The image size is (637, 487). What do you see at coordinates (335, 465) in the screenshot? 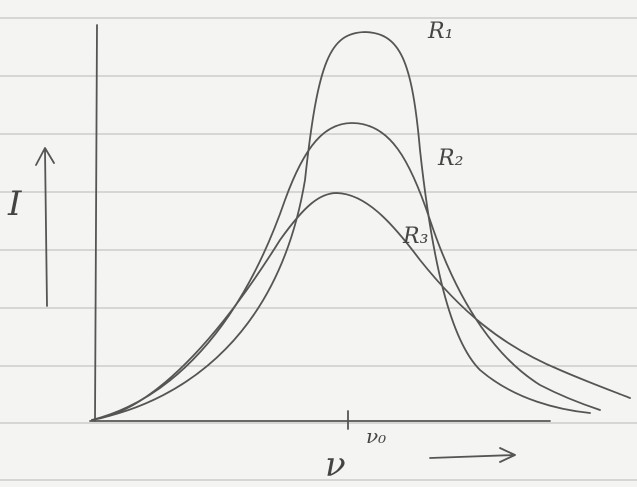
I see `x-label: ν` at bounding box center [335, 465].